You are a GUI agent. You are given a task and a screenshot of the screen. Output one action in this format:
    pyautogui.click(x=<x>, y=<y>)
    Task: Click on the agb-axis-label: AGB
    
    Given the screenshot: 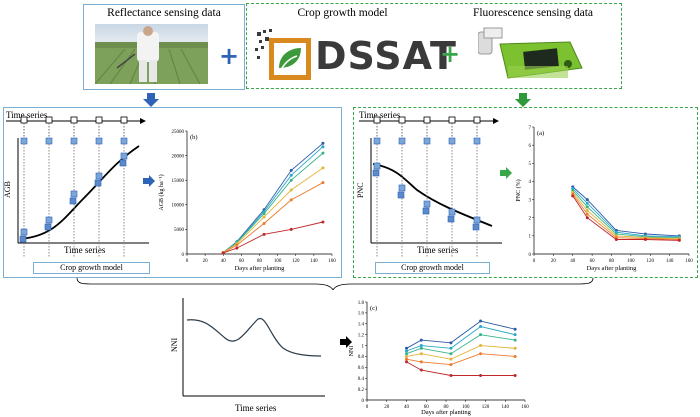 What is the action you would take?
    pyautogui.click(x=8, y=189)
    